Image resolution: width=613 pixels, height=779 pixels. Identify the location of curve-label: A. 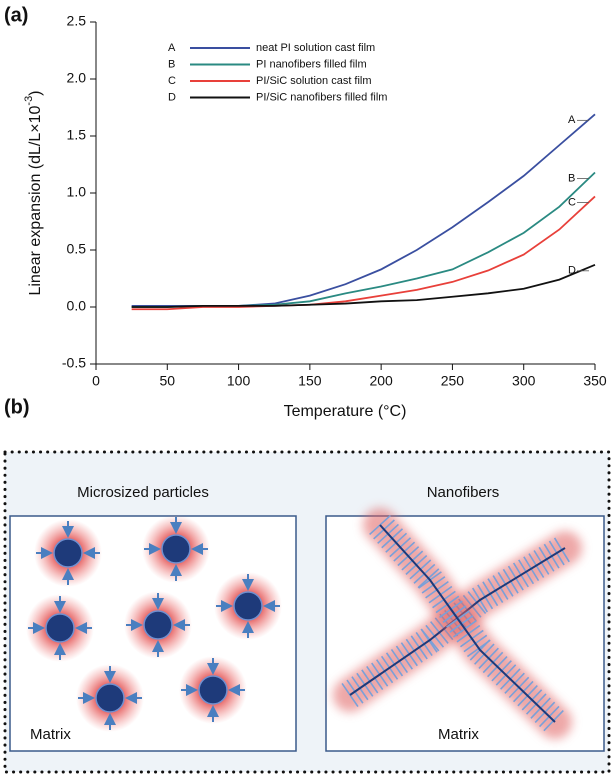
(572, 120).